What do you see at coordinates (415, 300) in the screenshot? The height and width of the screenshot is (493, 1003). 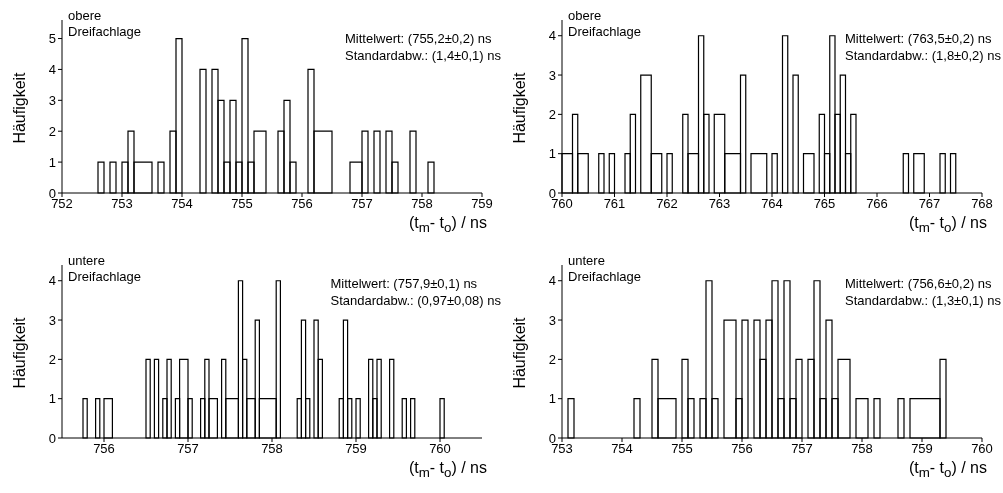 I see `annotation: Standardabw.: (0,97±0,08) ns` at bounding box center [415, 300].